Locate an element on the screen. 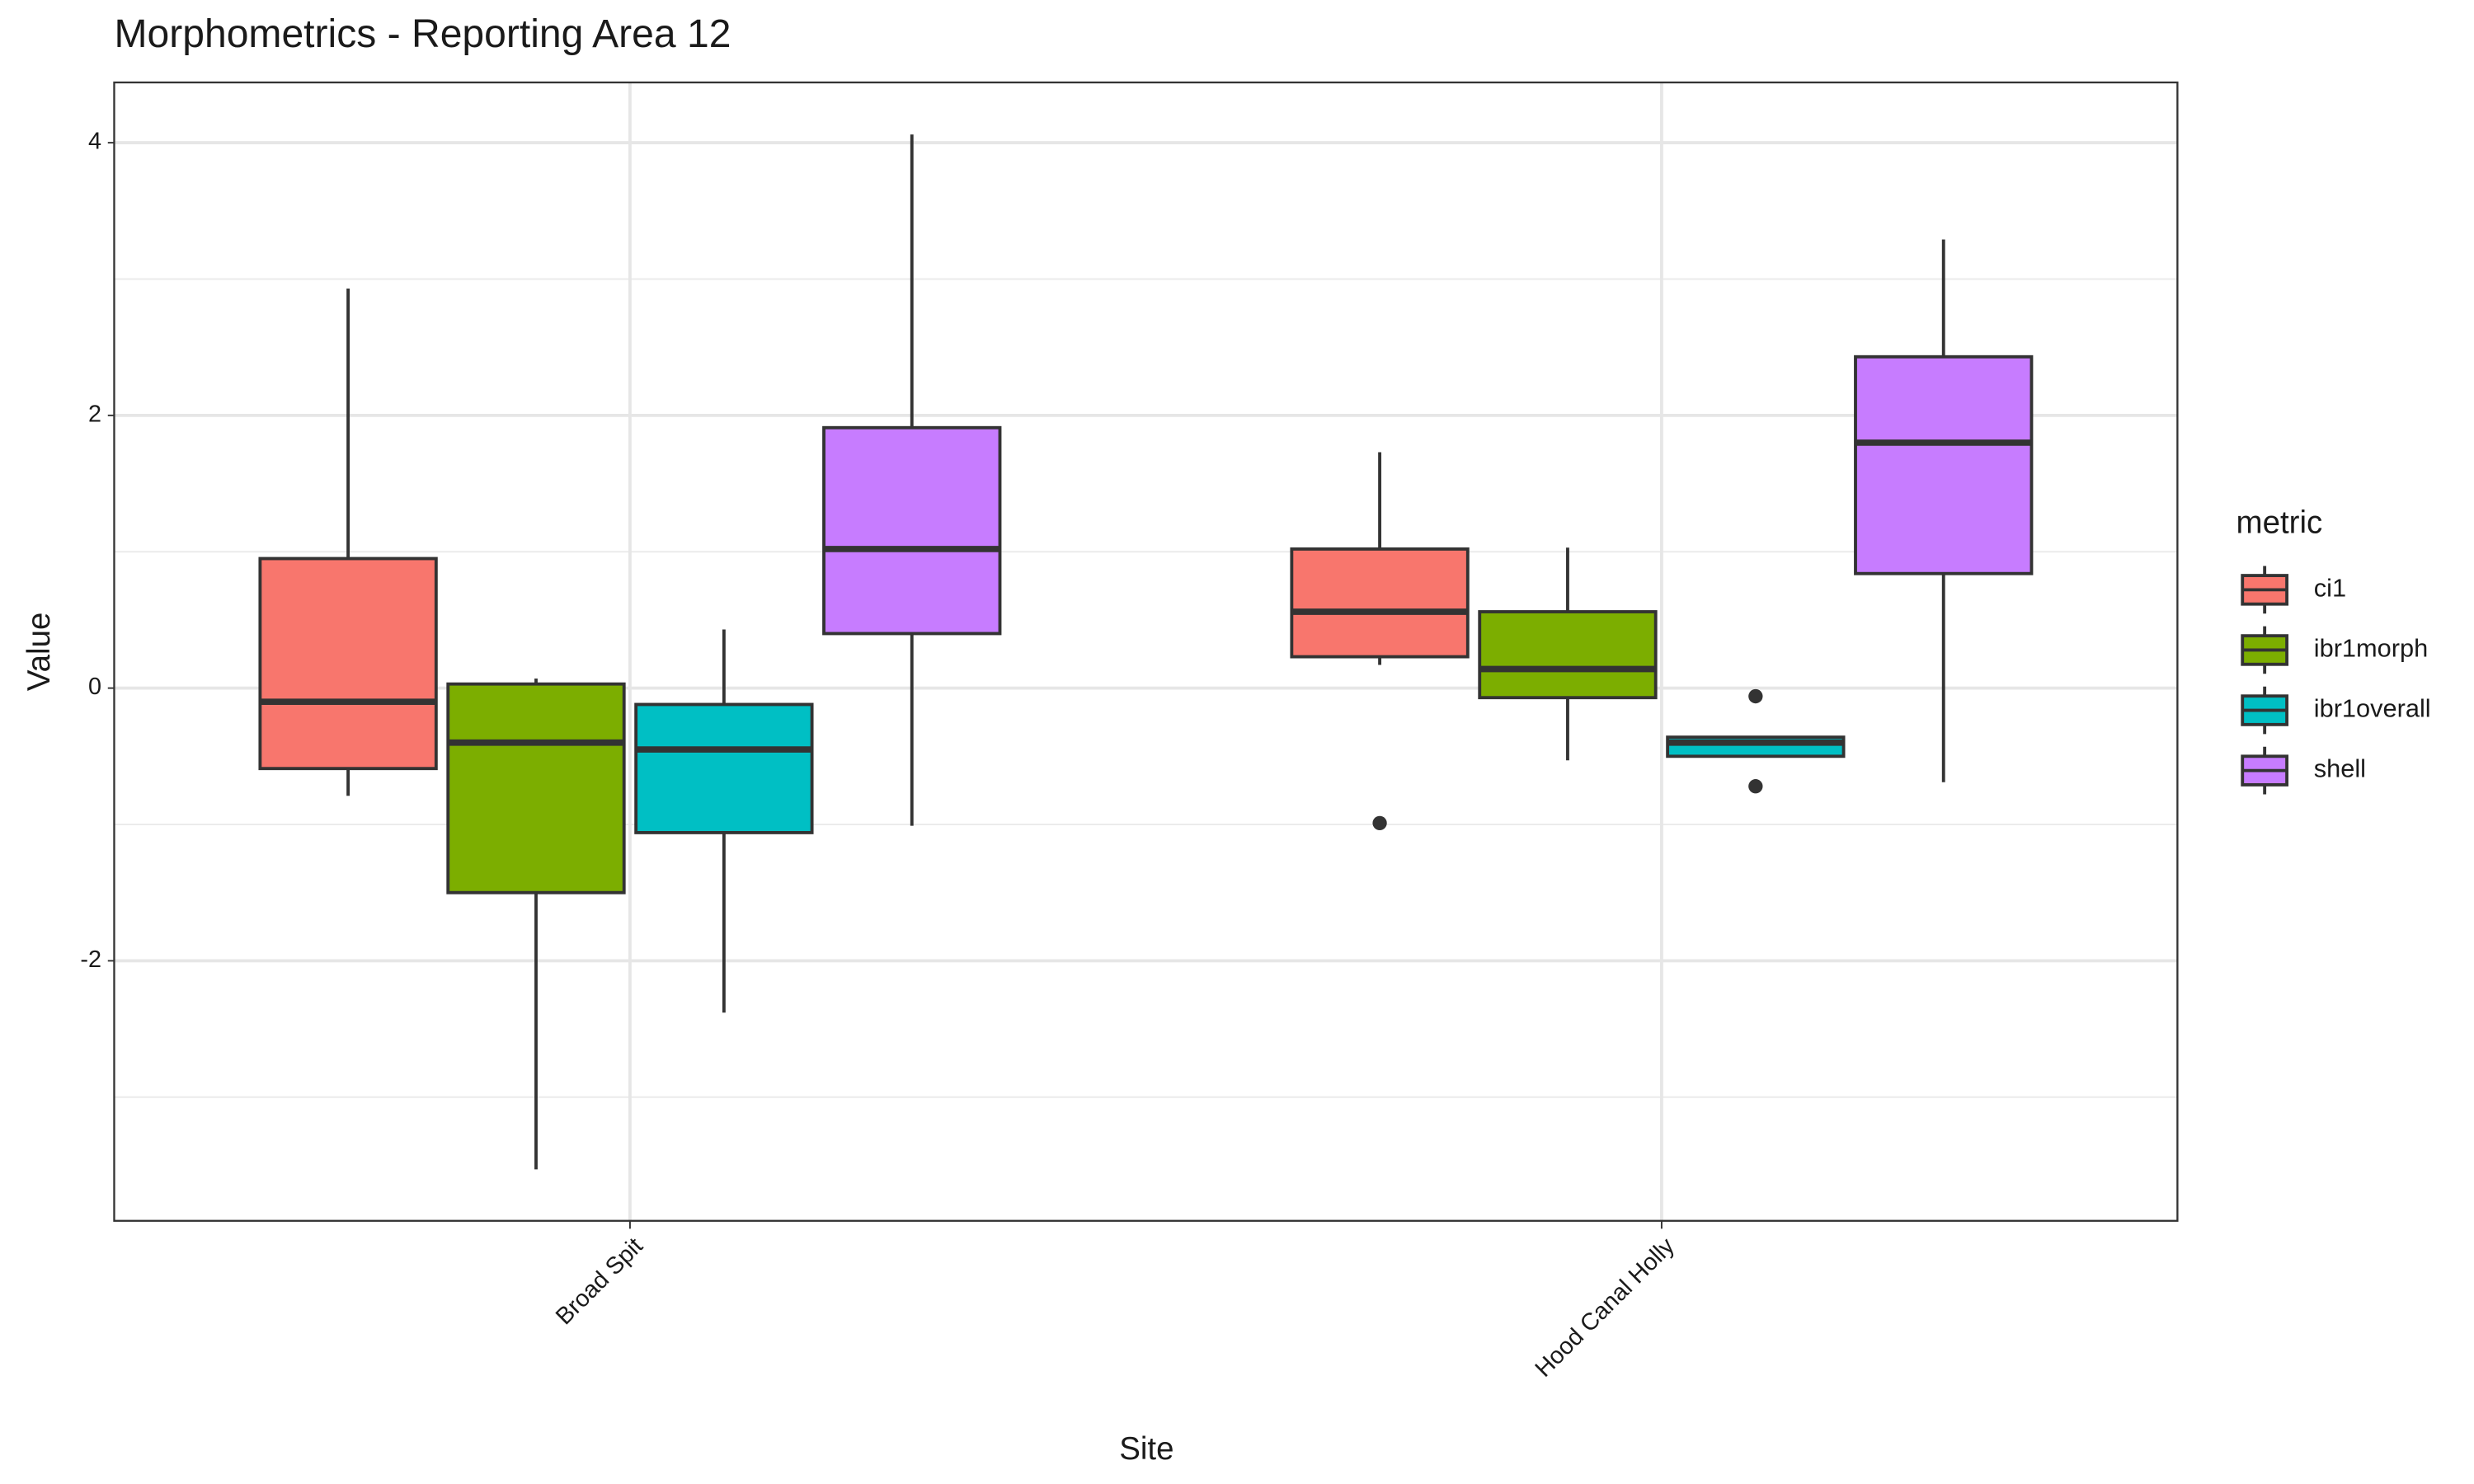 The image size is (2474, 1484). legend-label: shell is located at coordinates (2340, 768).